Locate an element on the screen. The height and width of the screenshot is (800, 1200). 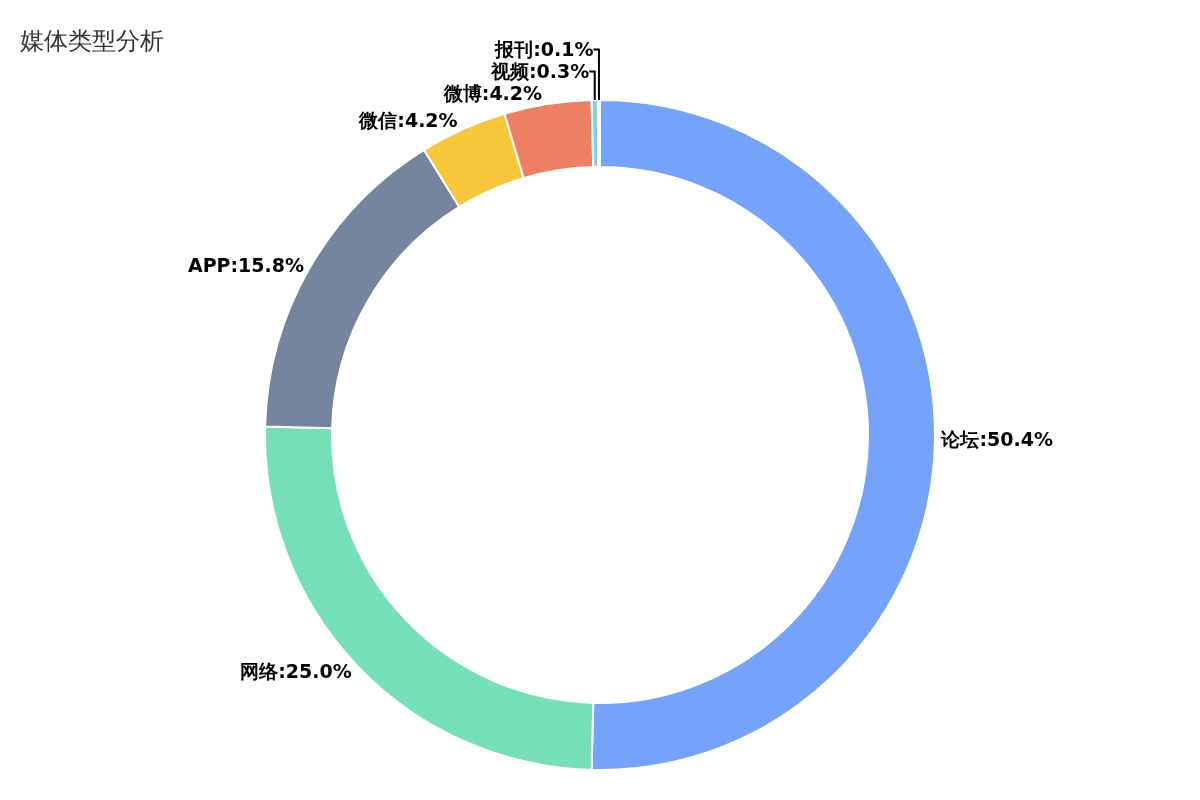
slice-label: 视频:0.3% is located at coordinates (539, 71).